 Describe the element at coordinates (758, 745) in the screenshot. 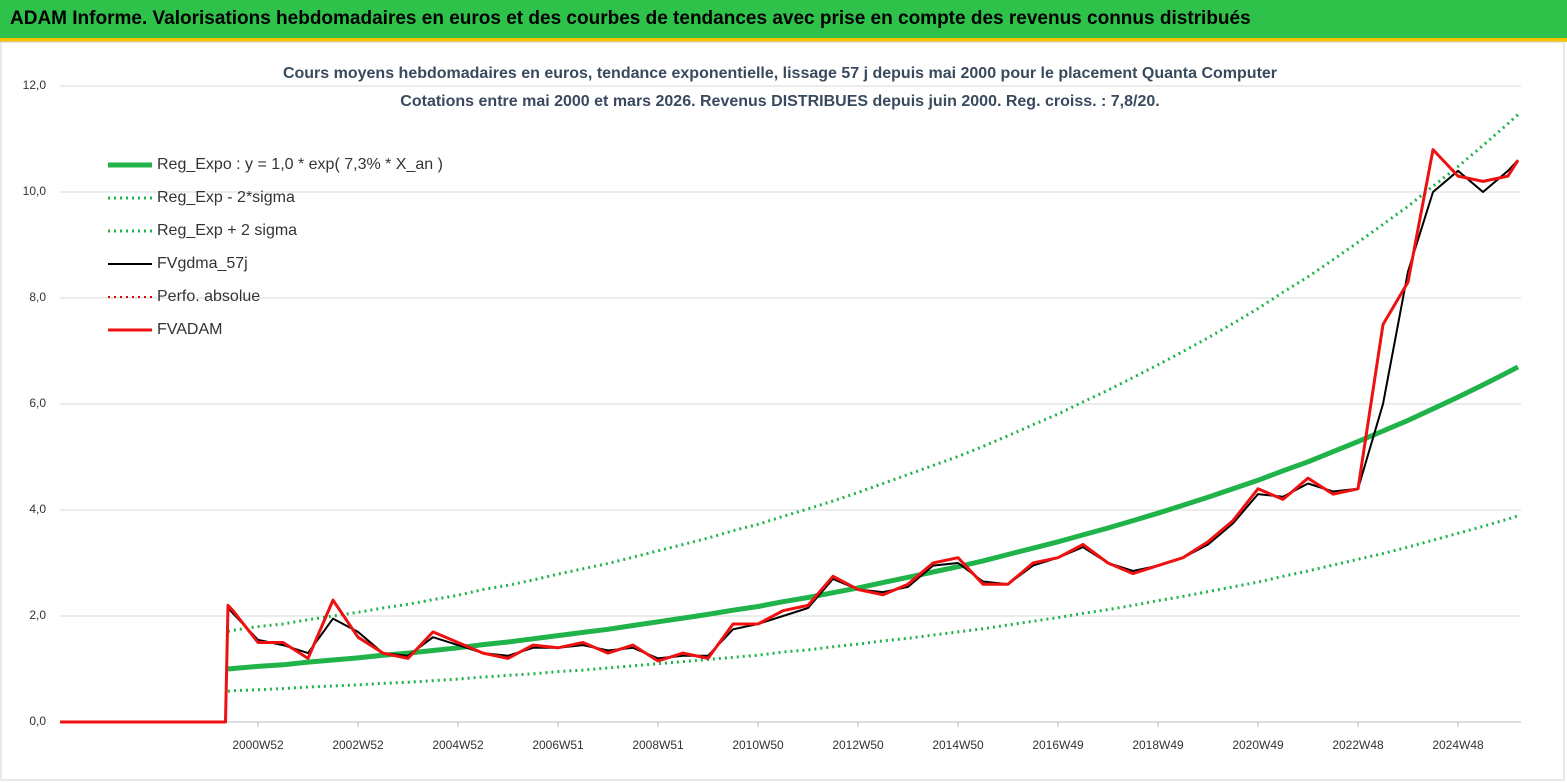

I see `x-tick-label: 2010W50` at that location.